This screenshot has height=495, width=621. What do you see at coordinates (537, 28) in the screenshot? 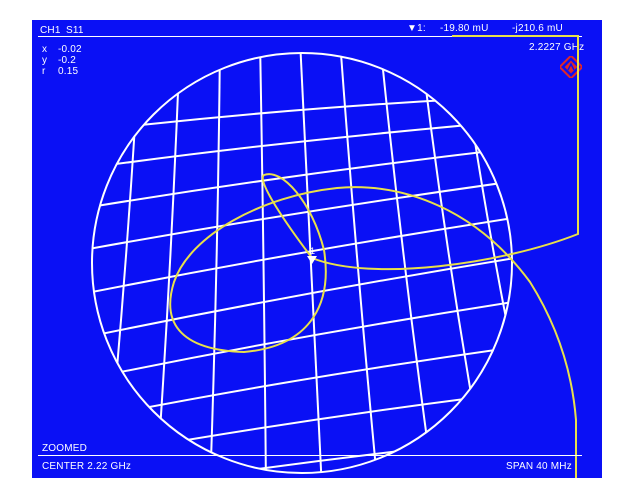
I see `marker-imag-readout: -j210.6 mU` at bounding box center [537, 28].